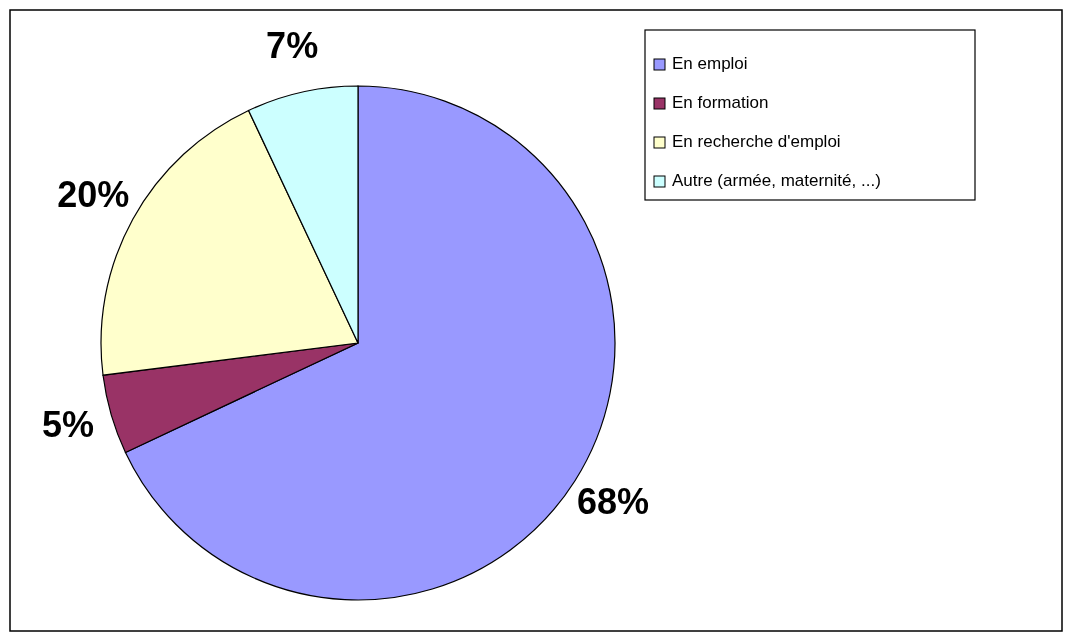 The width and height of the screenshot is (1072, 641). Describe the element at coordinates (776, 181) in the screenshot. I see `legend-label: Autre (armée, maternité, ...)` at that location.